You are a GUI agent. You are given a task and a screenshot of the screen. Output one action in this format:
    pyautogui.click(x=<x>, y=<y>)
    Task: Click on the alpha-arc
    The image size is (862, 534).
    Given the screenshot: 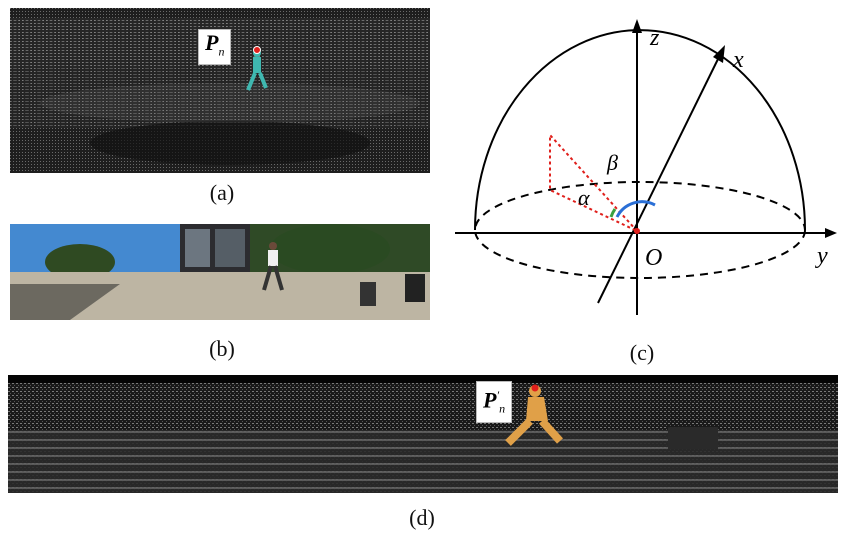 What is the action you would take?
    pyautogui.click(x=613, y=213)
    